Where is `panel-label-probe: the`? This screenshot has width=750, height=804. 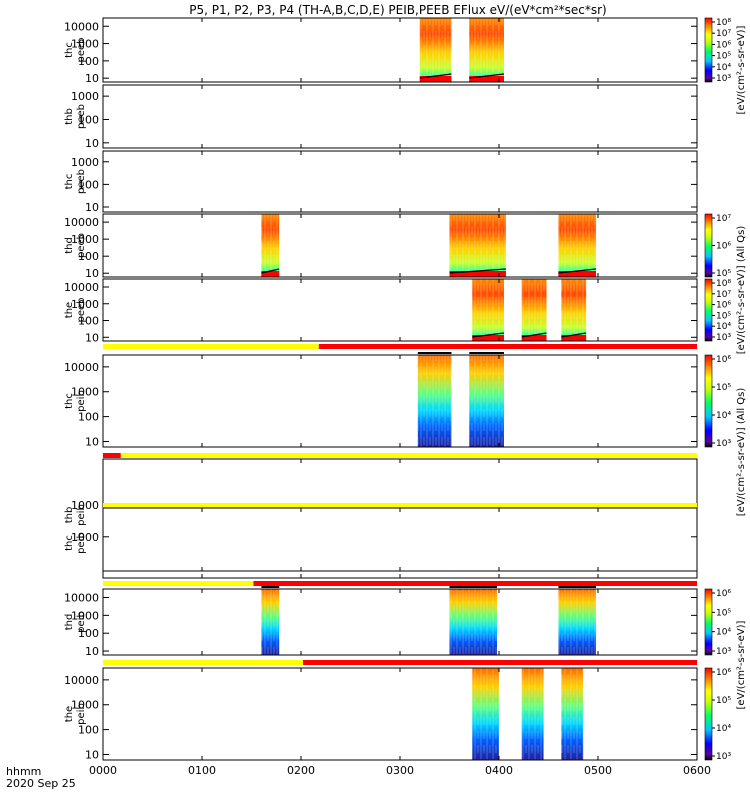
panel-label-probe: the is located at coordinates (69, 714).